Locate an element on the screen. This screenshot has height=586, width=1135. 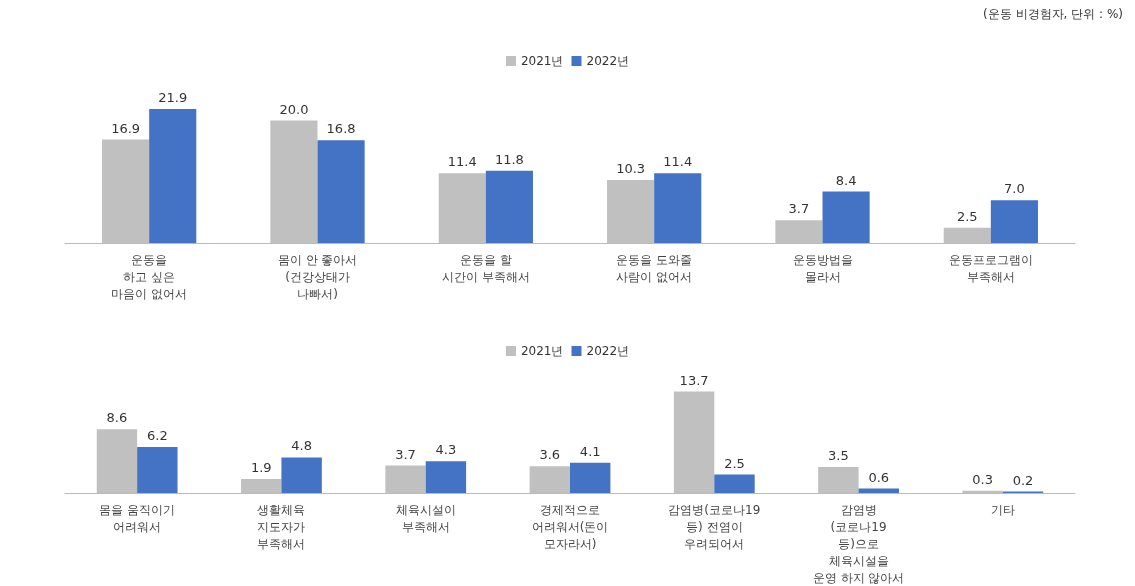
x-tick-label: 생활체육 지도자가 부족해서 is located at coordinates (281, 526).